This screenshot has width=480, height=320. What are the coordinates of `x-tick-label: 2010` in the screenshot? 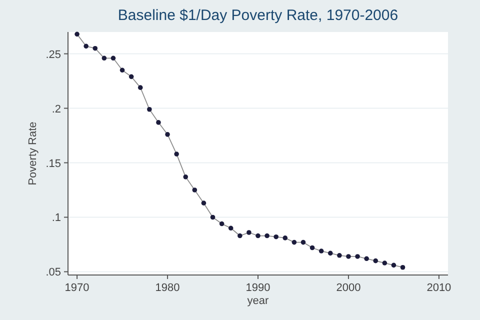 It's located at (439, 288).